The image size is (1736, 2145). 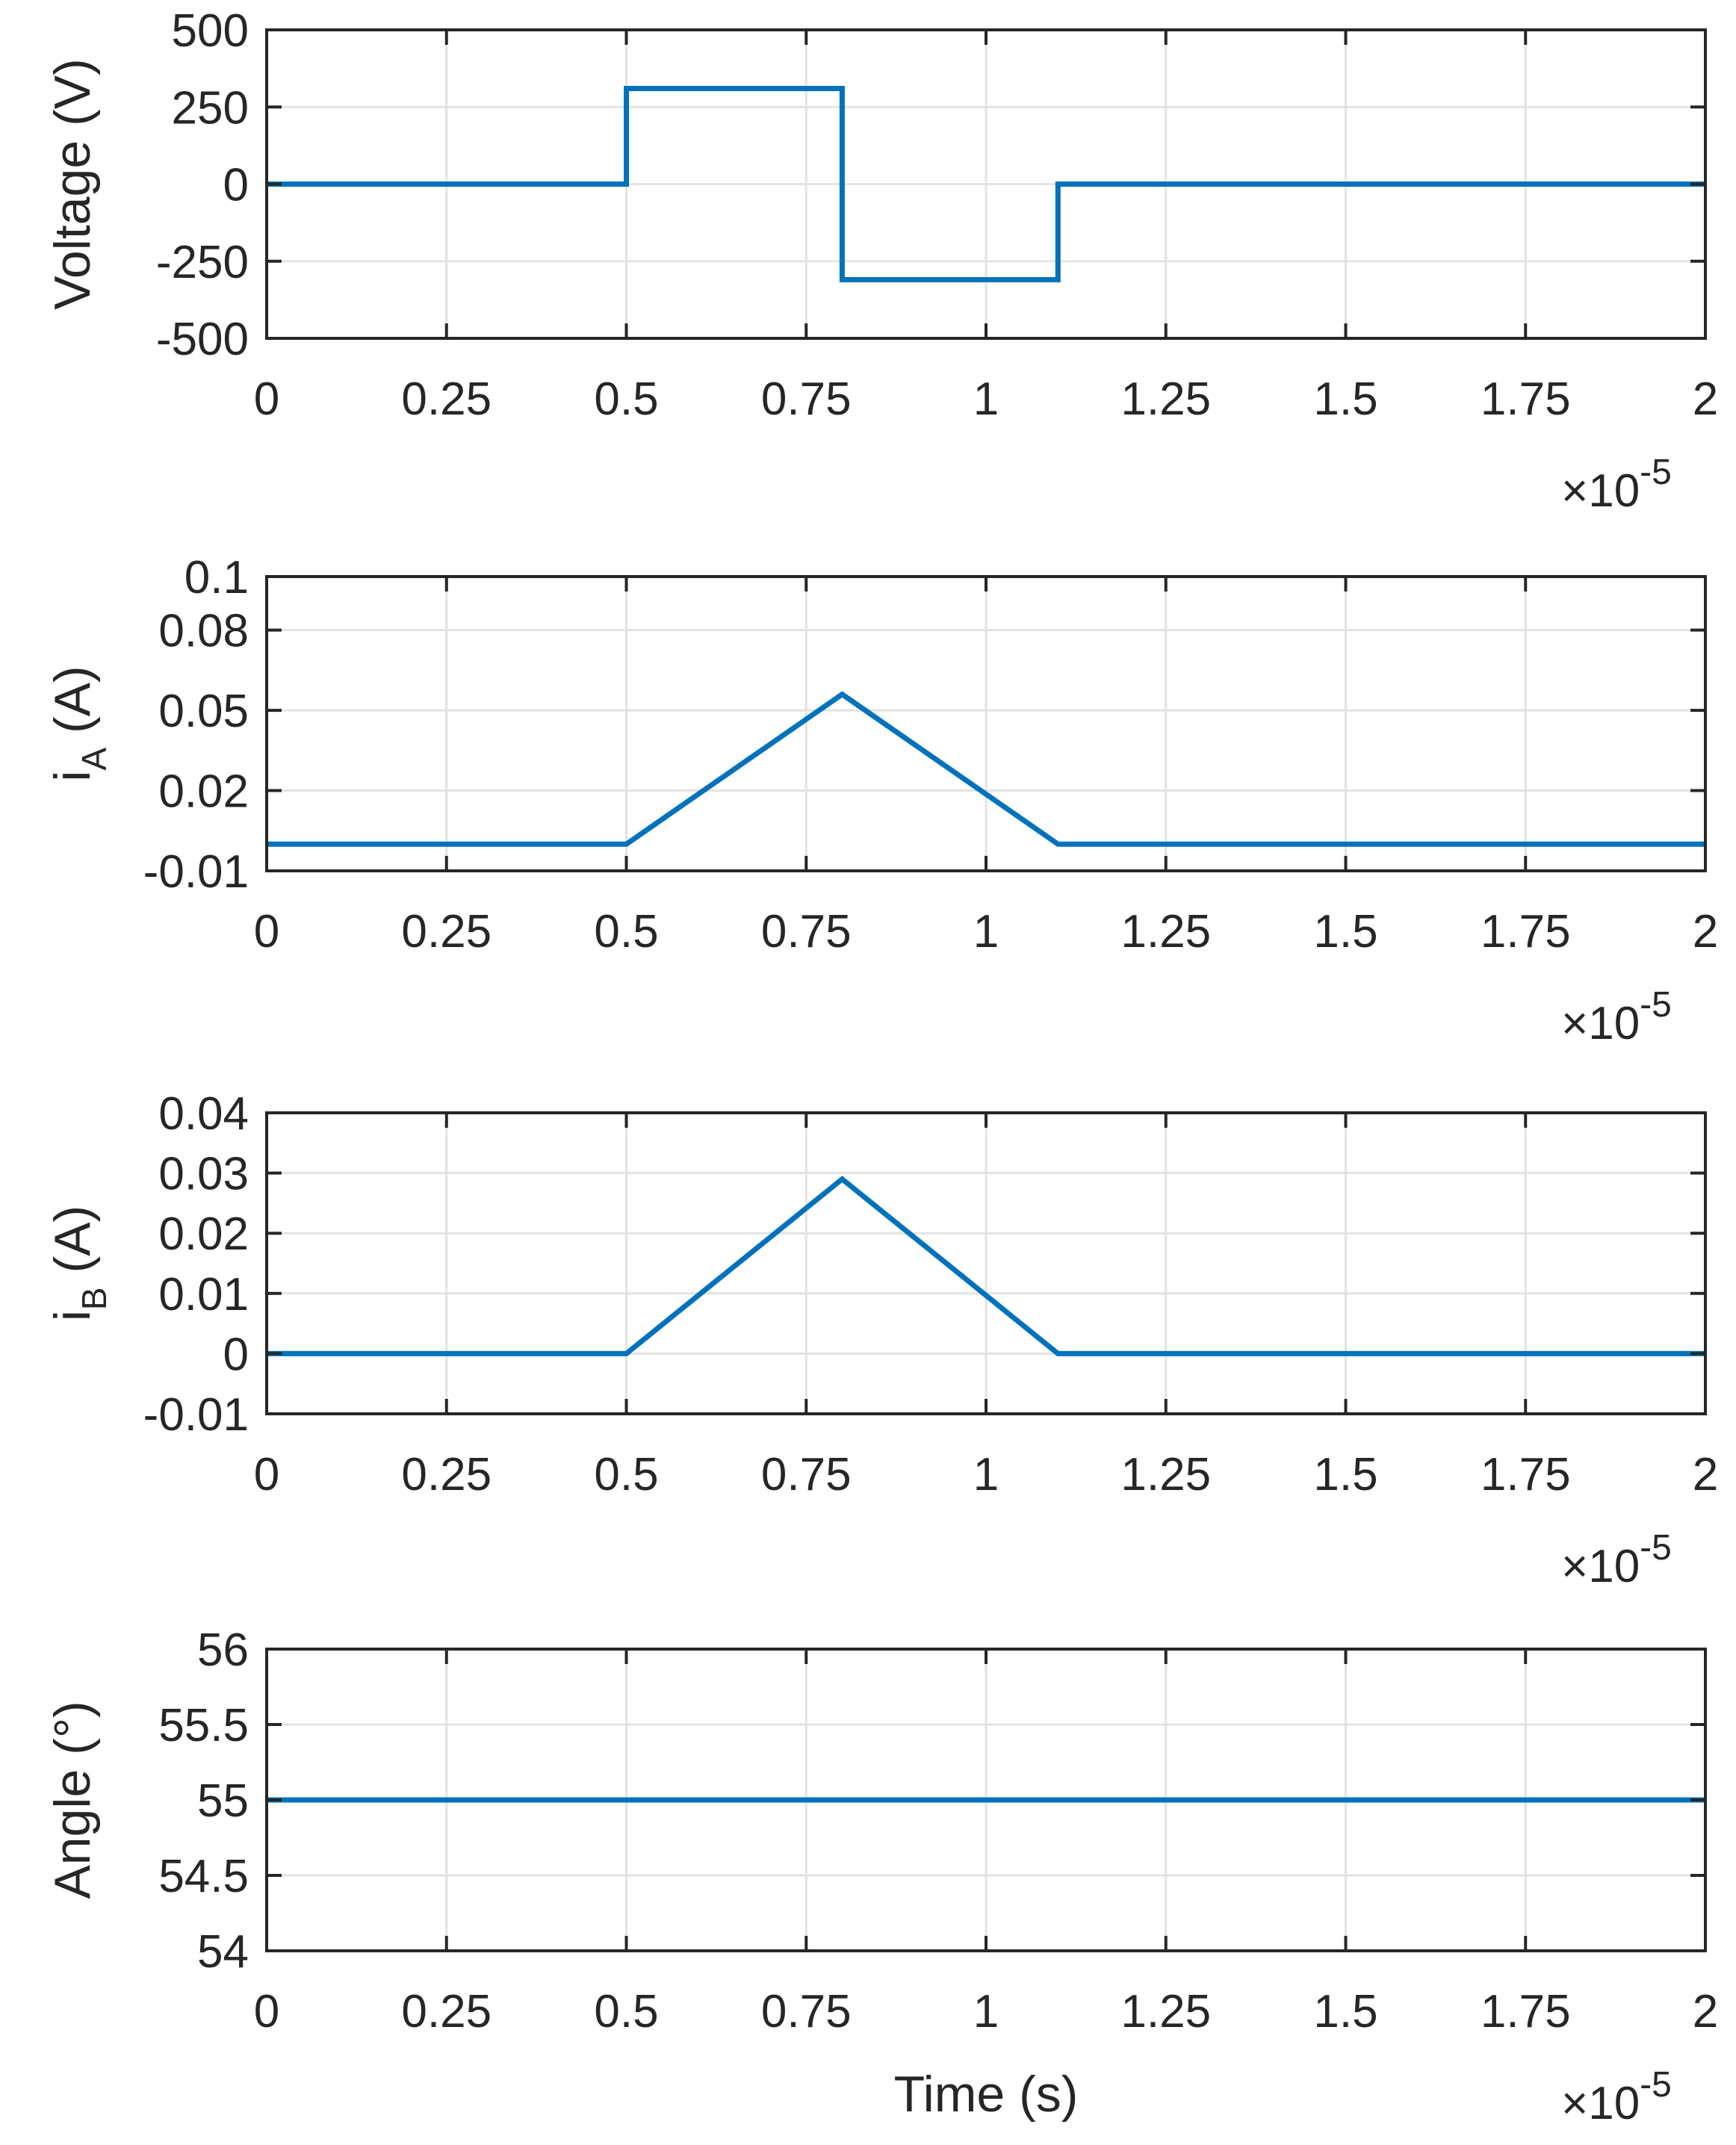 I want to click on y-tick-label: 55.5, so click(x=203, y=1726).